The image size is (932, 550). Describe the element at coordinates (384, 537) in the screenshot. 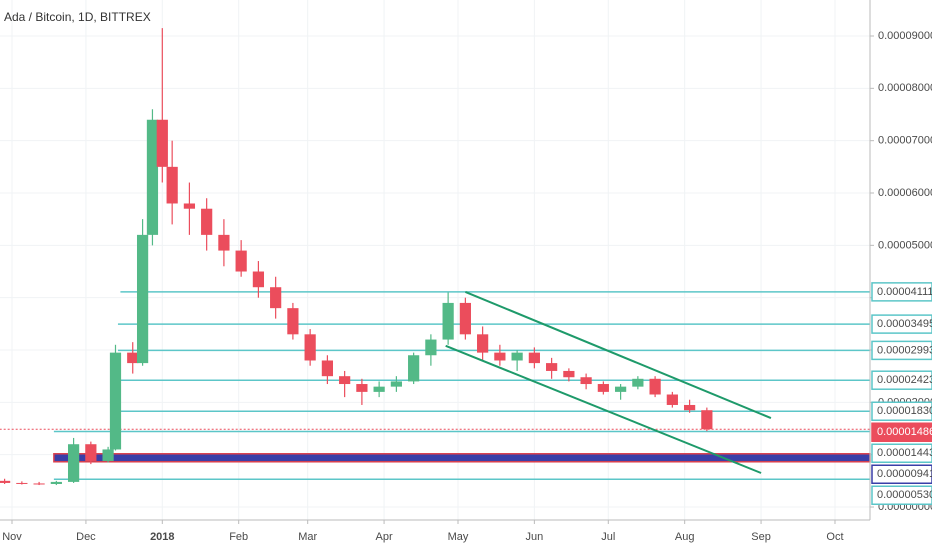

I see `x-tick-label: Apr` at that location.